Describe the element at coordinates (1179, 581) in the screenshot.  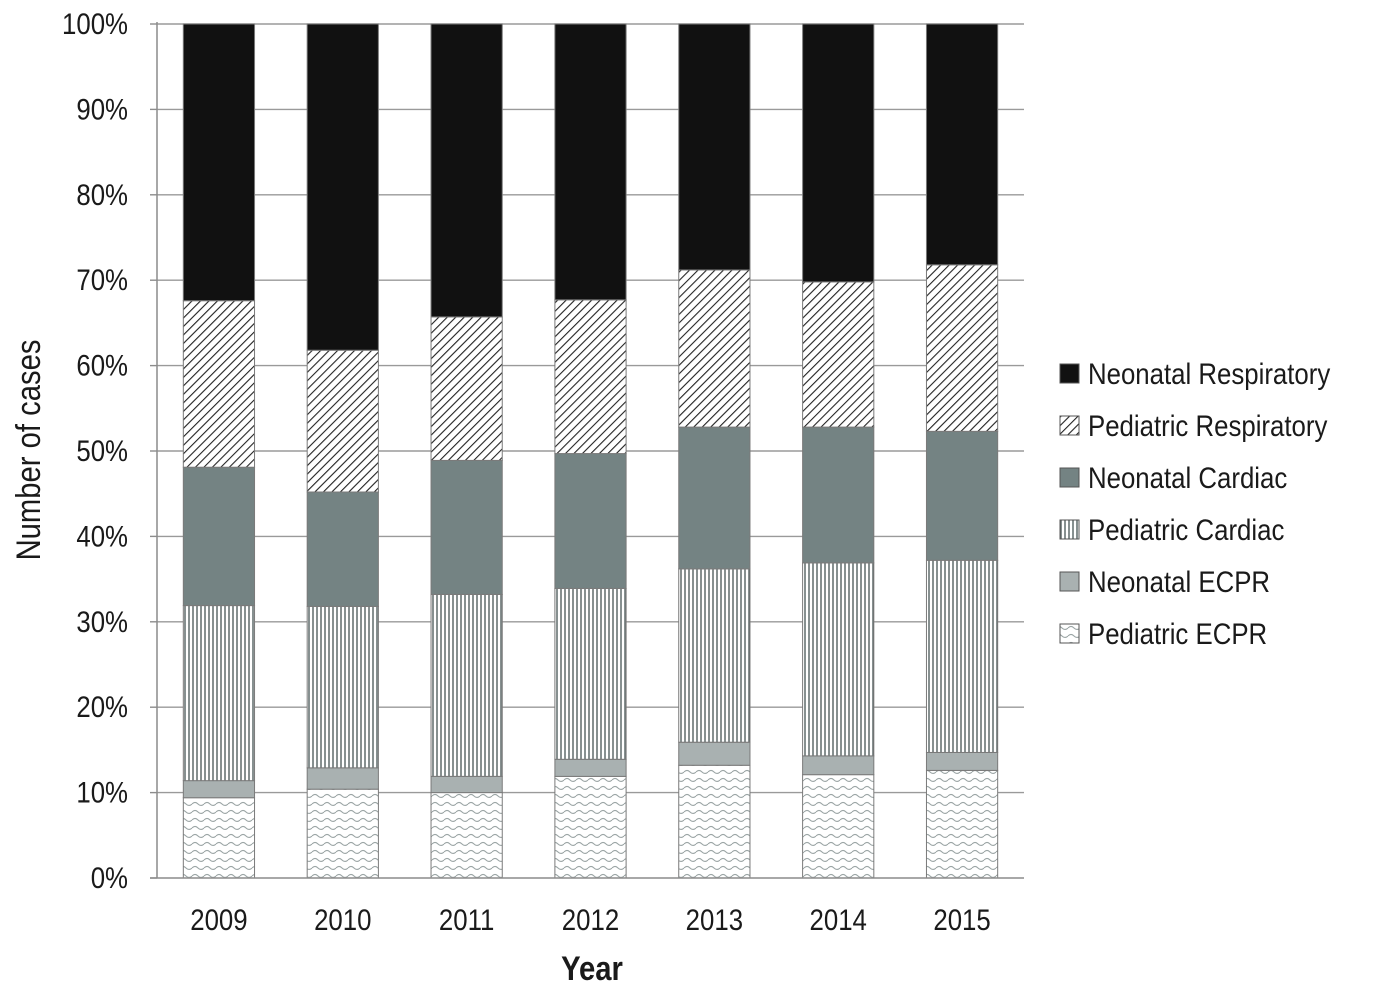
I see `legend-label: Neonatal ECPR` at that location.